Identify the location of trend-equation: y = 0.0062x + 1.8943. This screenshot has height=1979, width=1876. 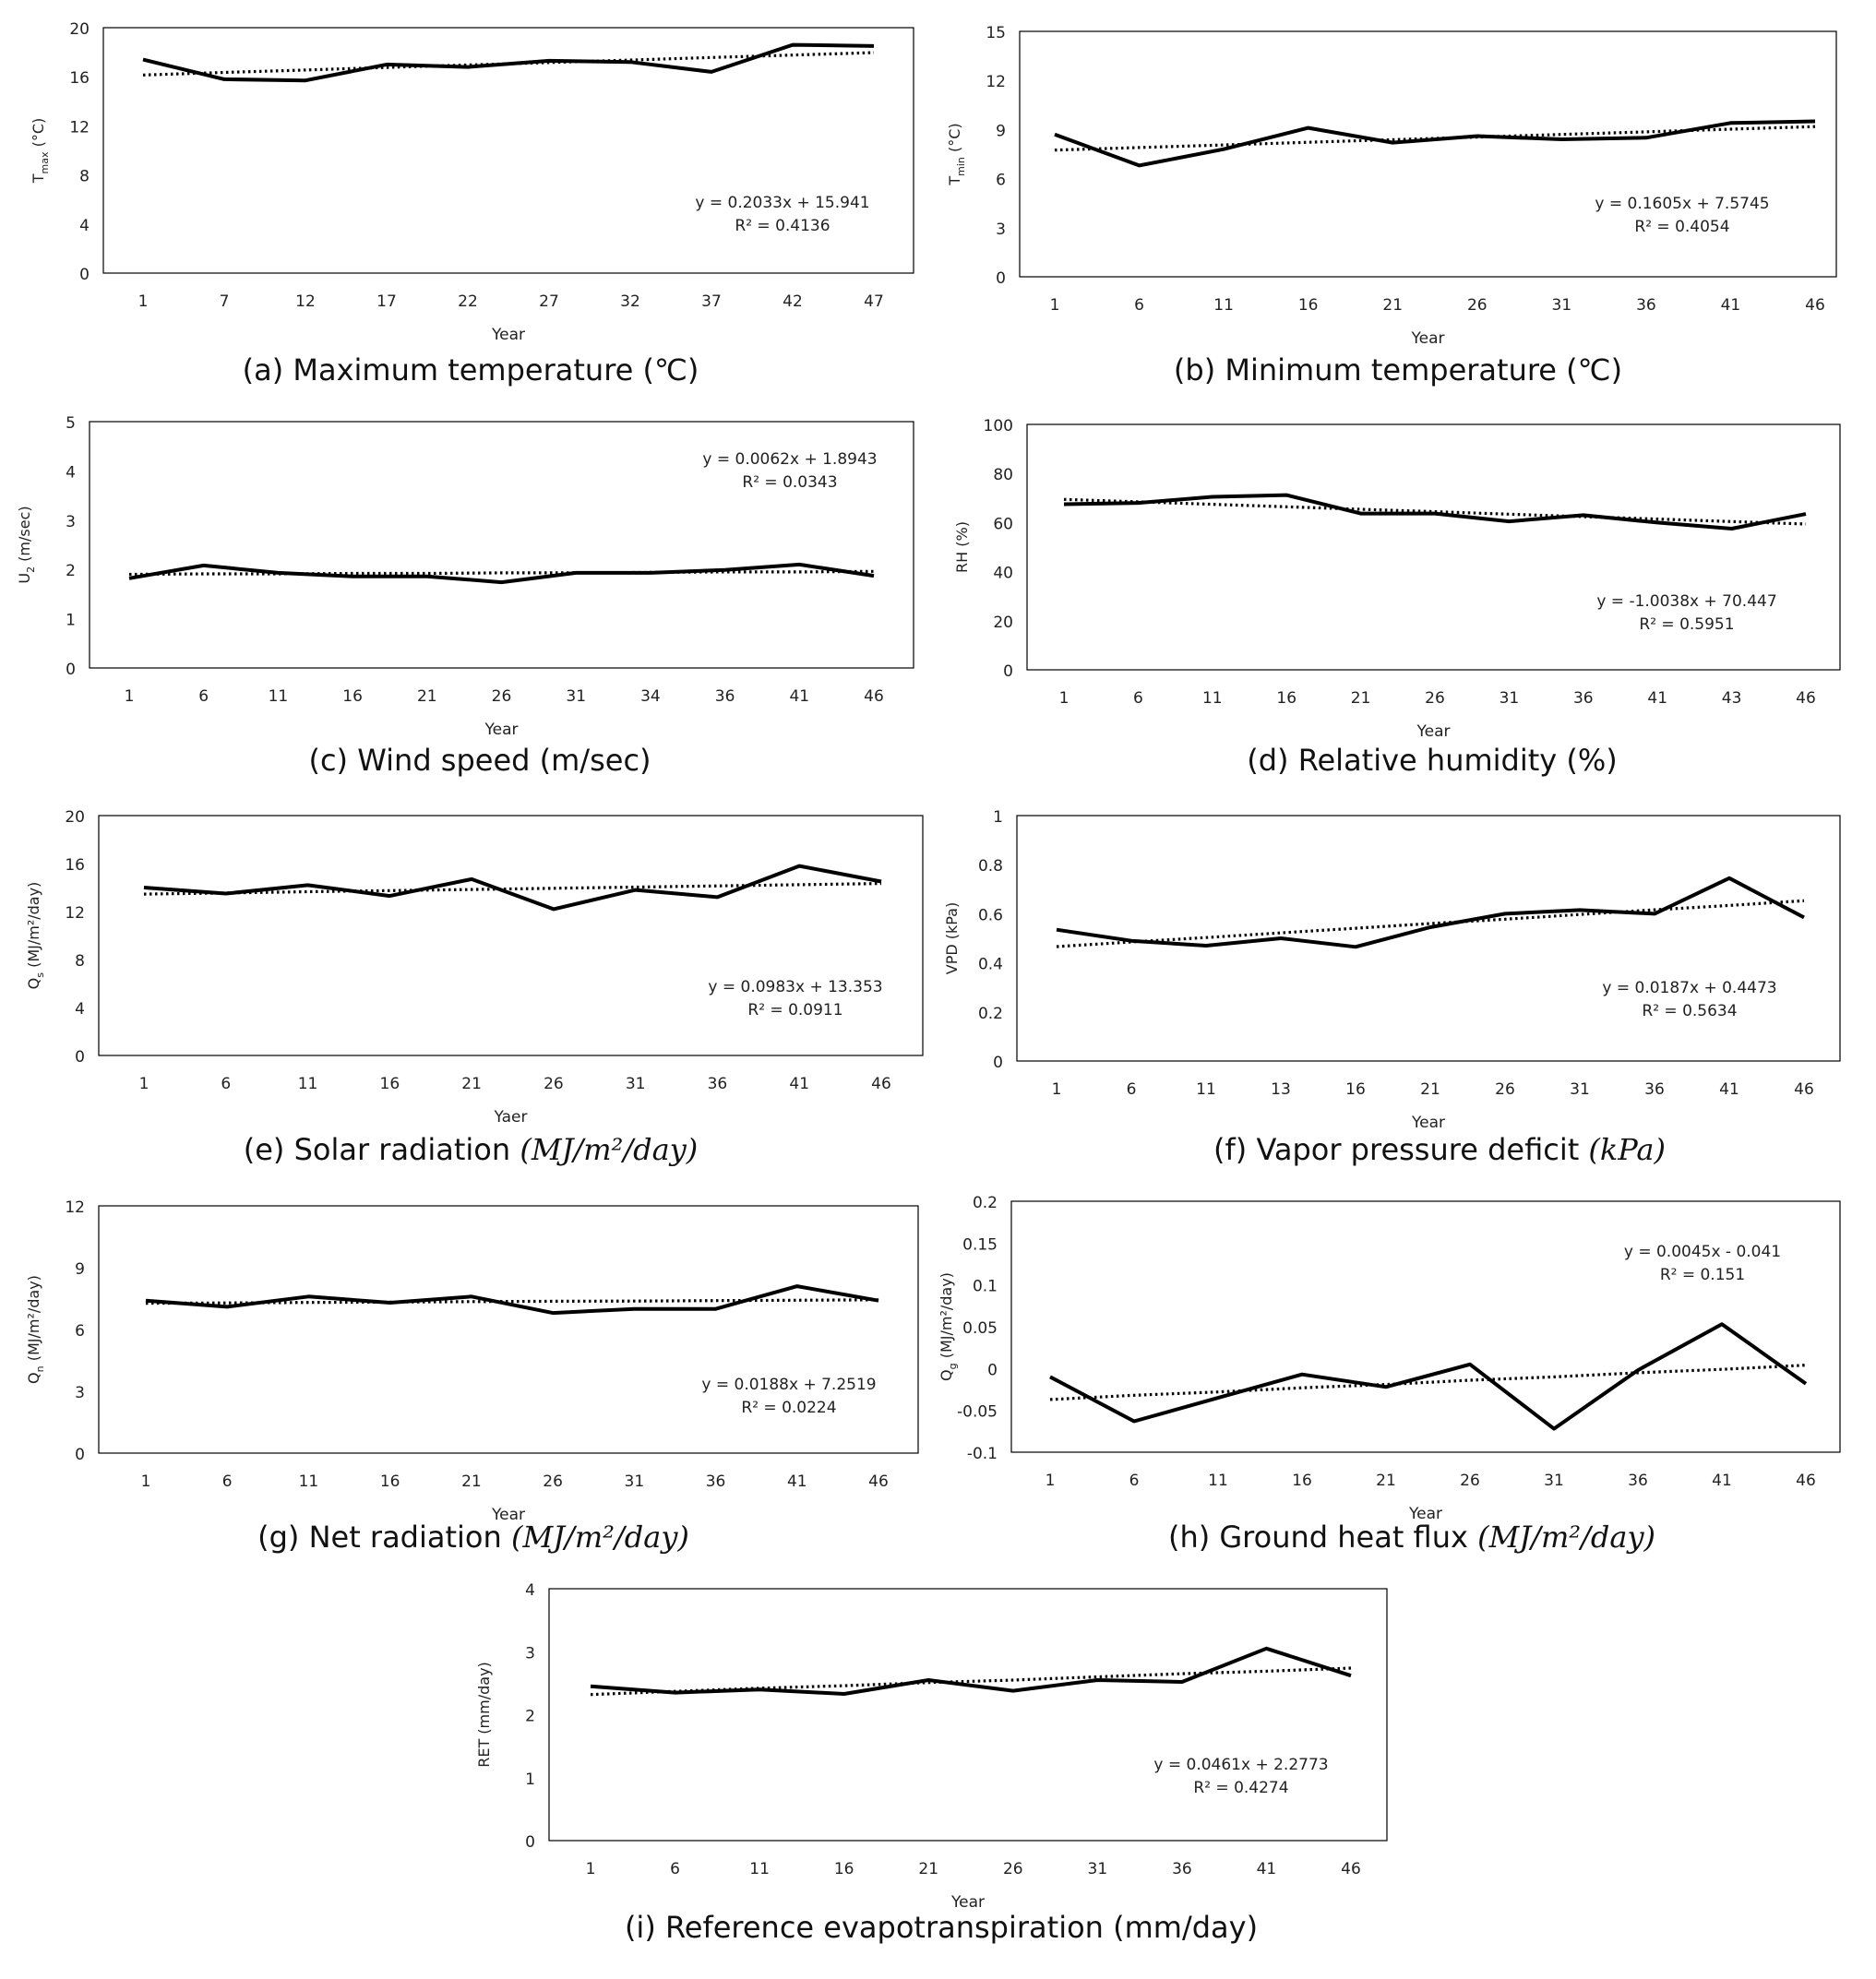
(789, 460).